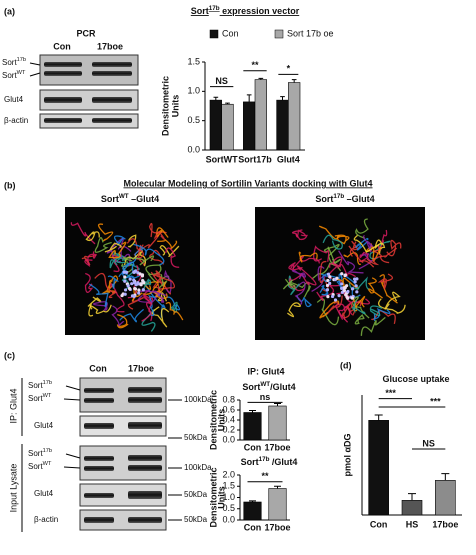 Image resolution: width=476 pixels, height=555 pixels. Describe the element at coordinates (228, 429) in the screenshot. I see `y-tick-label: 0.2` at that location.